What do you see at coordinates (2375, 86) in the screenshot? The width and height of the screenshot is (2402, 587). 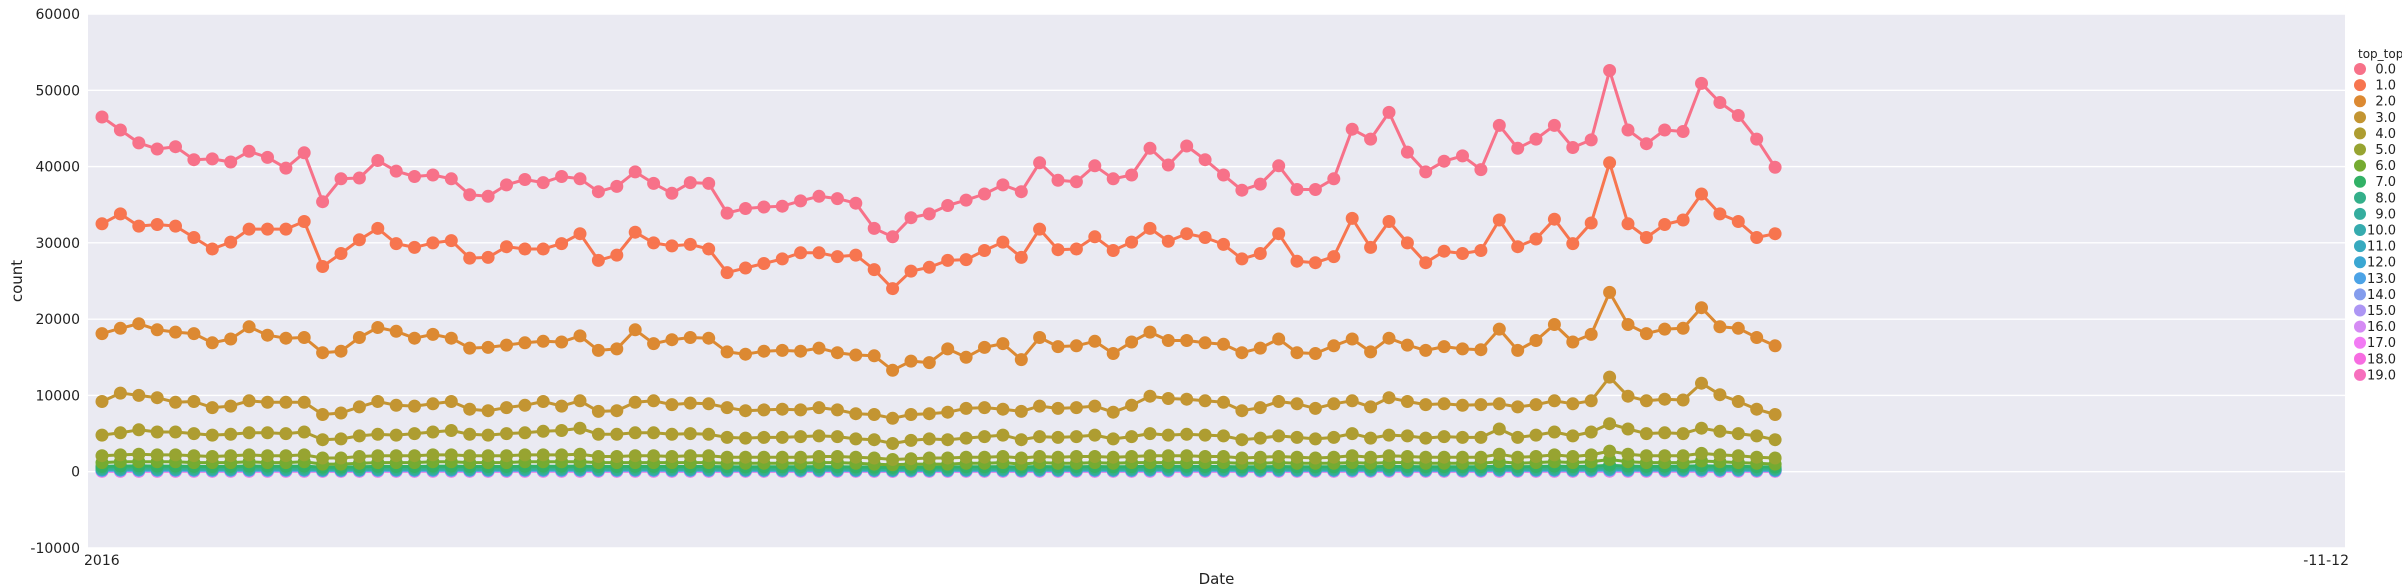 I see `legend-item: 1.0` at bounding box center [2375, 86].